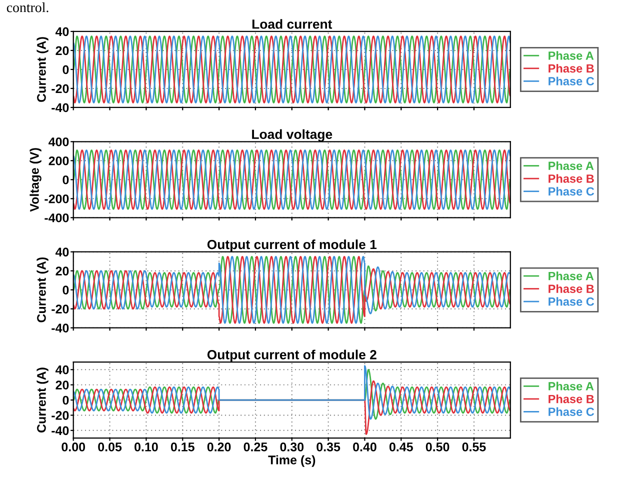 The width and height of the screenshot is (638, 484). What do you see at coordinates (292, 447) in the screenshot?
I see `x-tick-label: 0.30` at bounding box center [292, 447].